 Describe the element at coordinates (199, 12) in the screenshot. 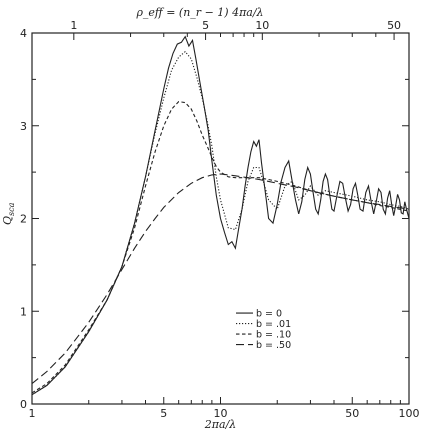

I see `top-axis-label: ρ_eff = (n_r − 1) 4πa/λ` at that location.